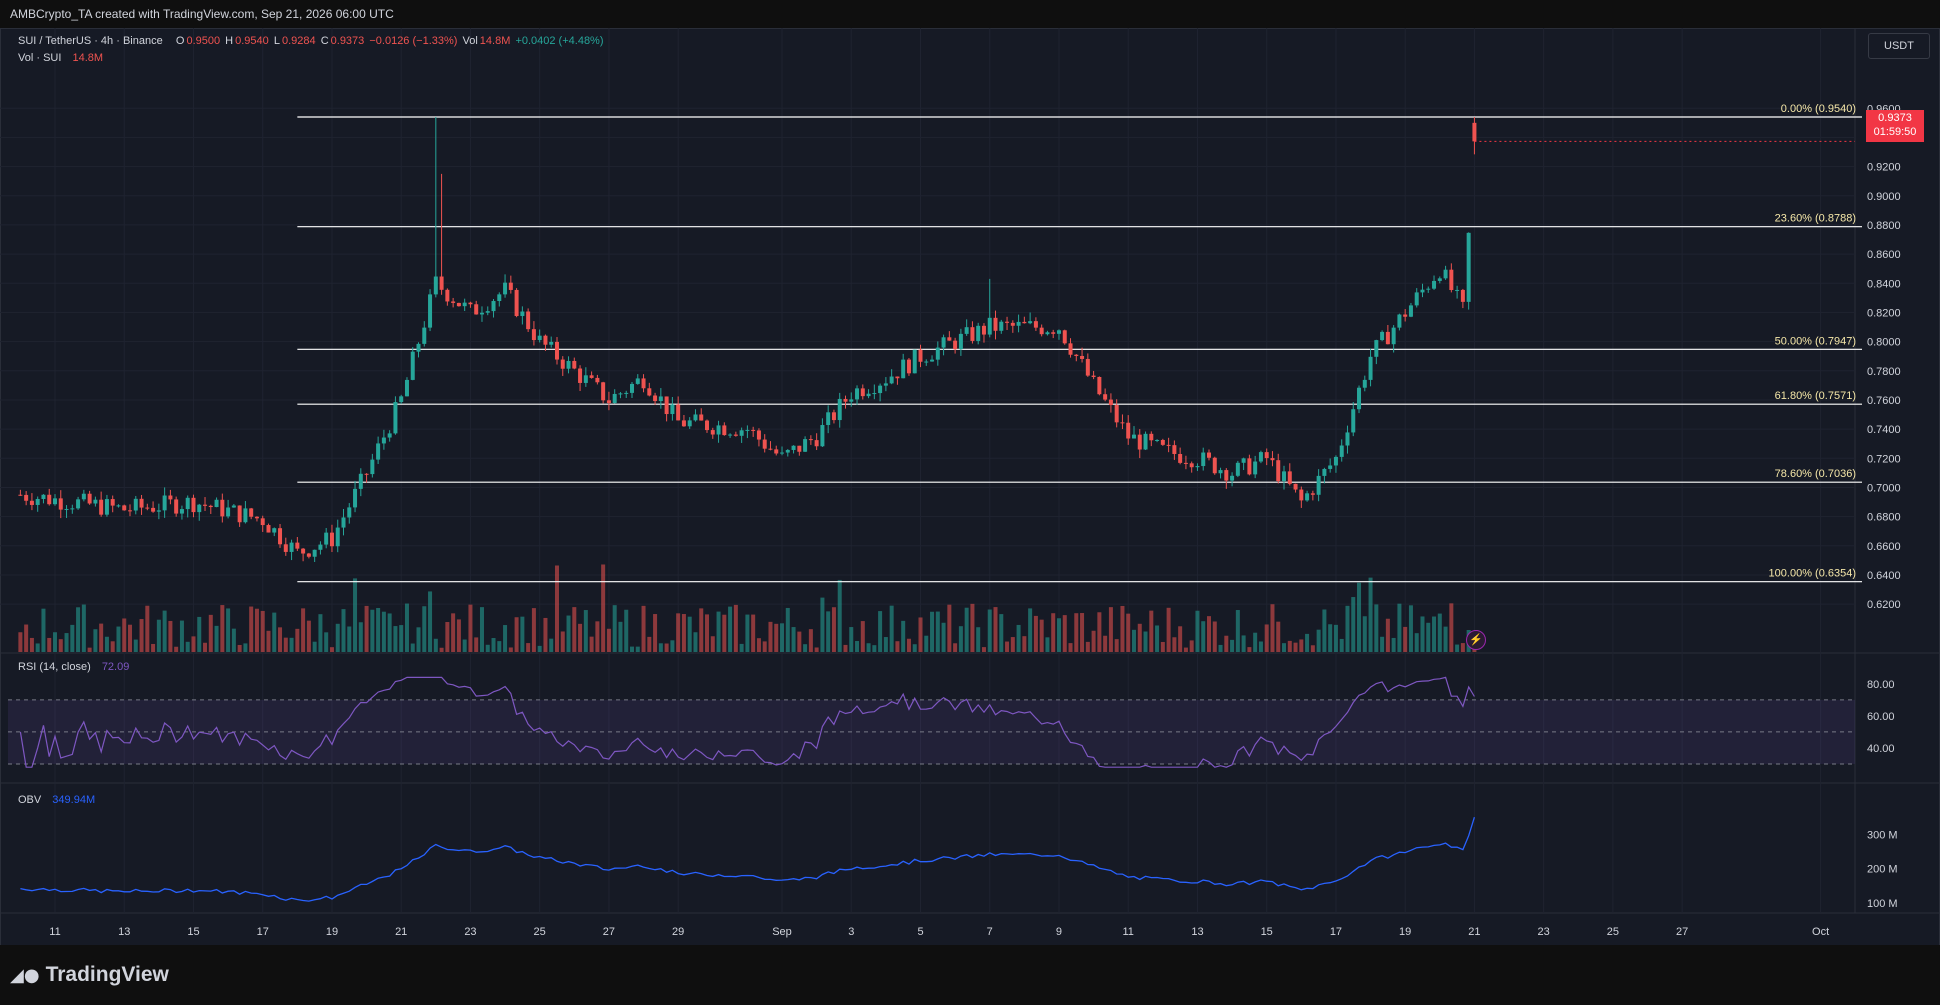  What do you see at coordinates (1884, 459) in the screenshot?
I see `price-tick-label: 0.7200` at bounding box center [1884, 459].